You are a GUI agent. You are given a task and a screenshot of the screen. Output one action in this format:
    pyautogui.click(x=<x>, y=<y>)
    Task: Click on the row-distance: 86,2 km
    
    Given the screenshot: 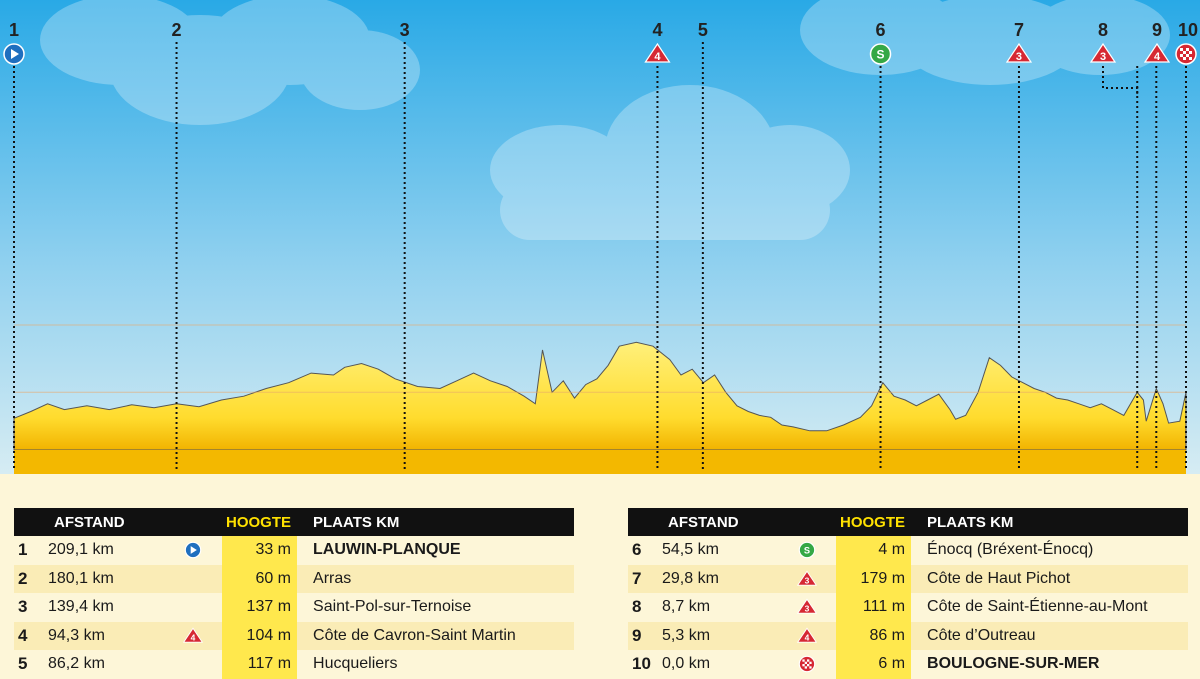 What is the action you would take?
    pyautogui.click(x=104, y=664)
    